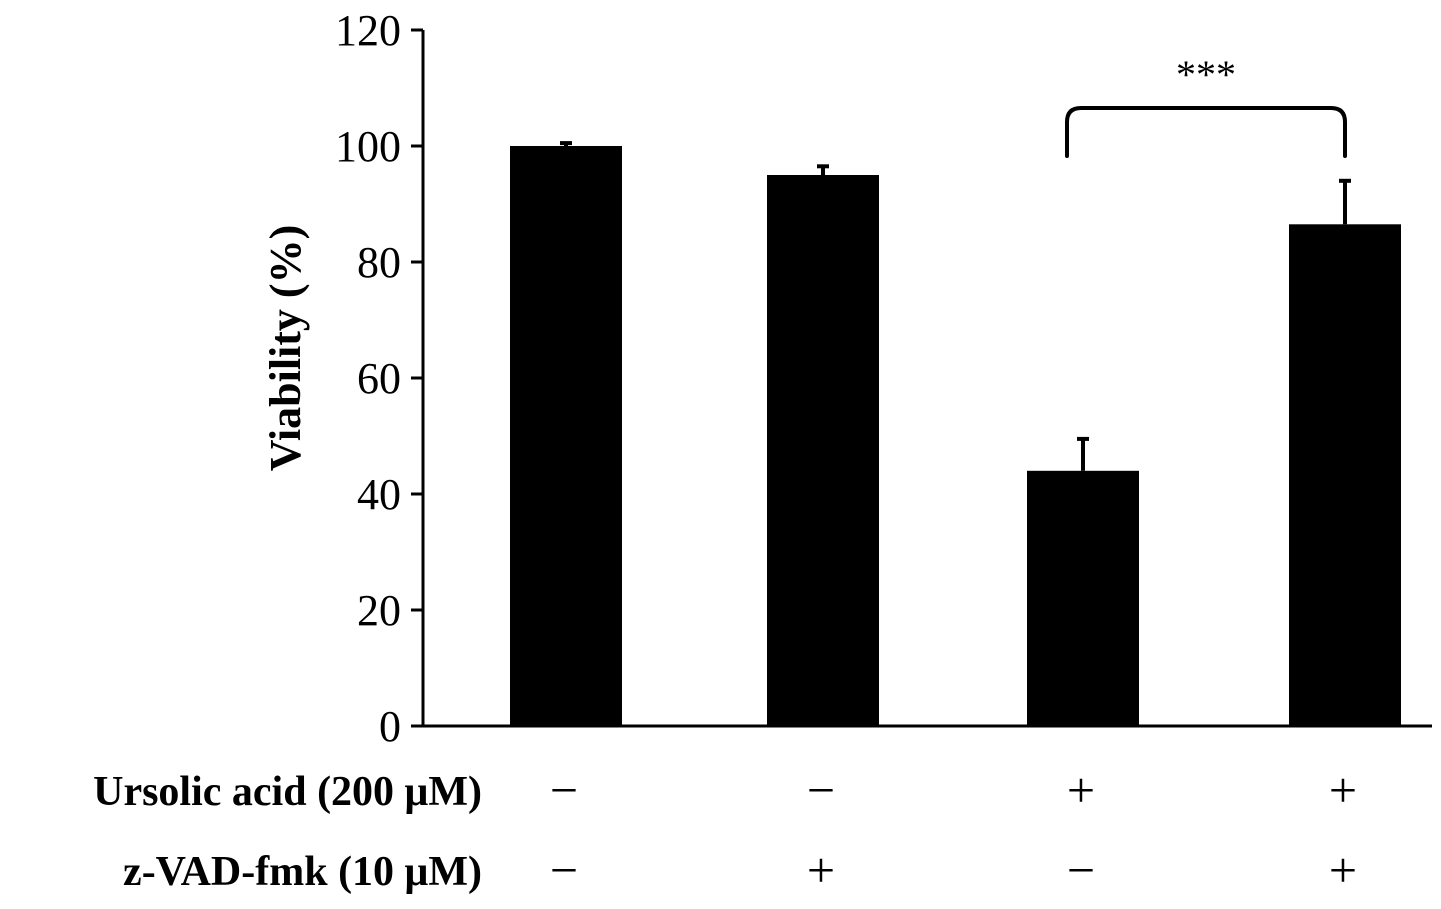  Describe the element at coordinates (1206, 74) in the screenshot. I see `significance-label: ***` at that location.